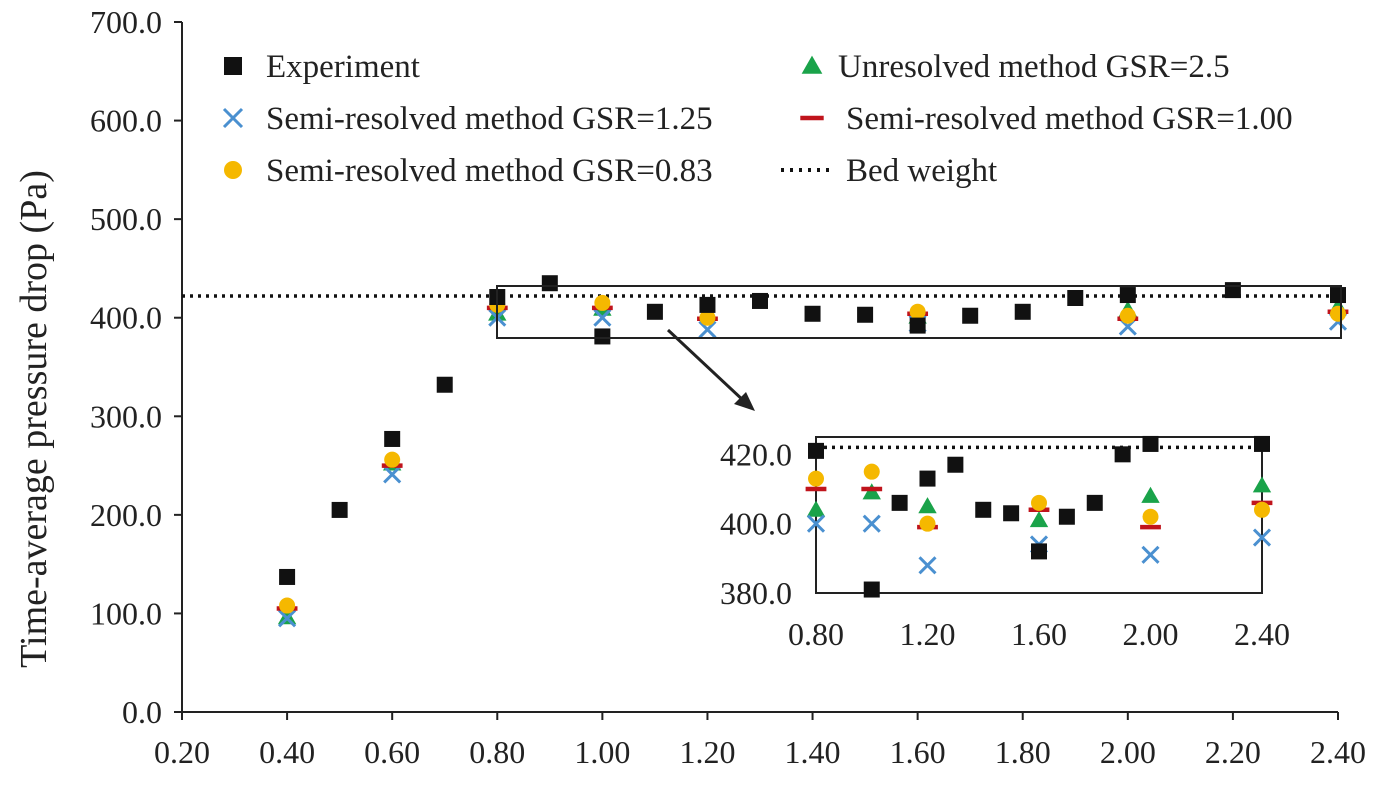  Describe the element at coordinates (126, 22) in the screenshot. I see `y-tick-label: 700.0` at that location.